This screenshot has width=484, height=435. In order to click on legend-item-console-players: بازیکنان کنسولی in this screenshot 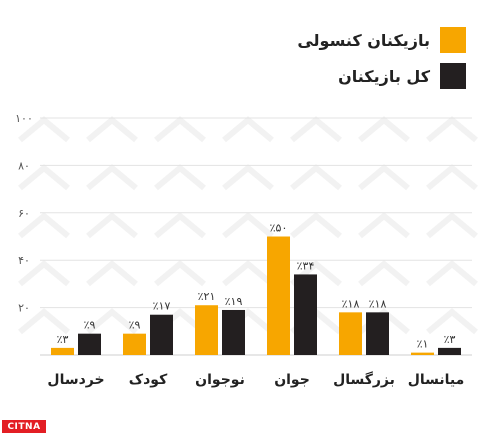, I will do `click(381, 40)`.